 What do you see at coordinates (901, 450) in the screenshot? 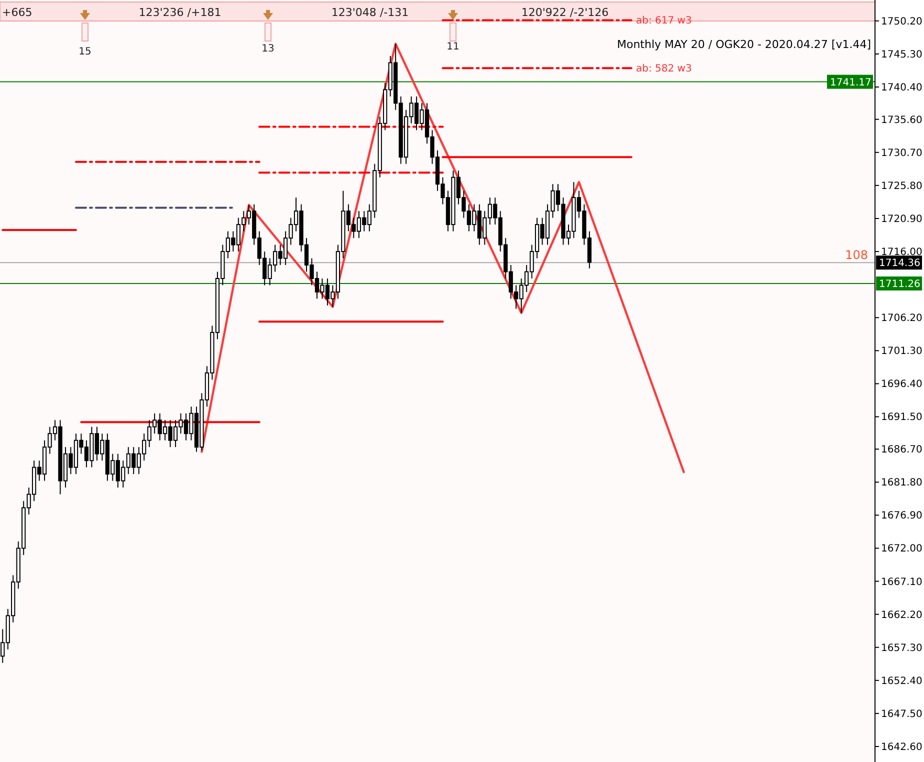
I see `y-tick-label: 1686.70` at bounding box center [901, 450].